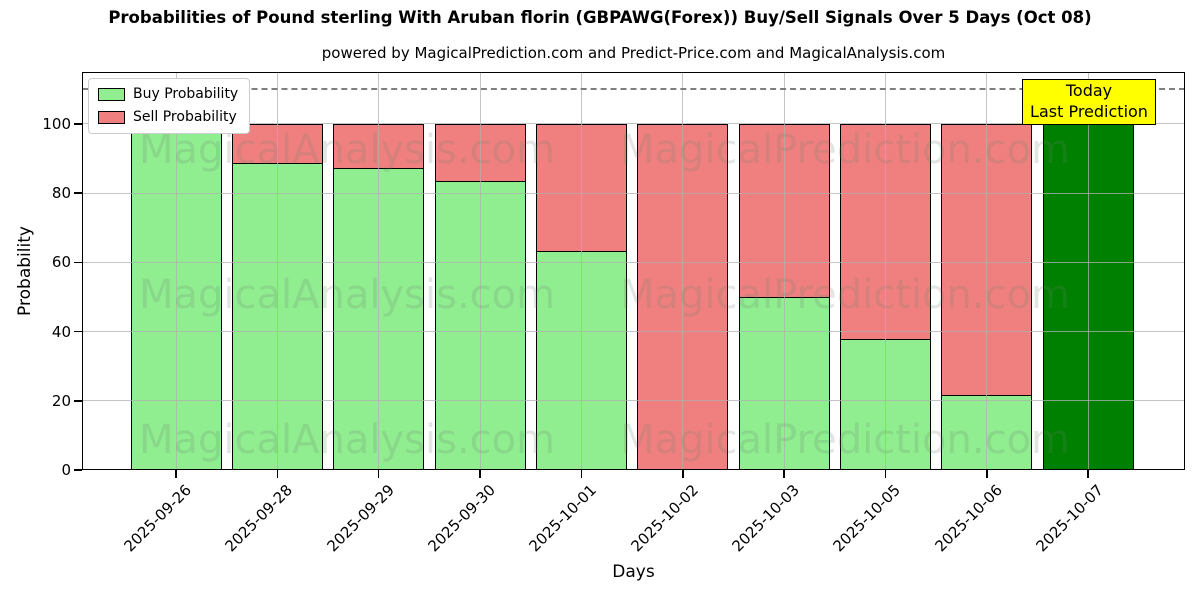  I want to click on x-tick-label: 2025-10-06, so click(968, 518).